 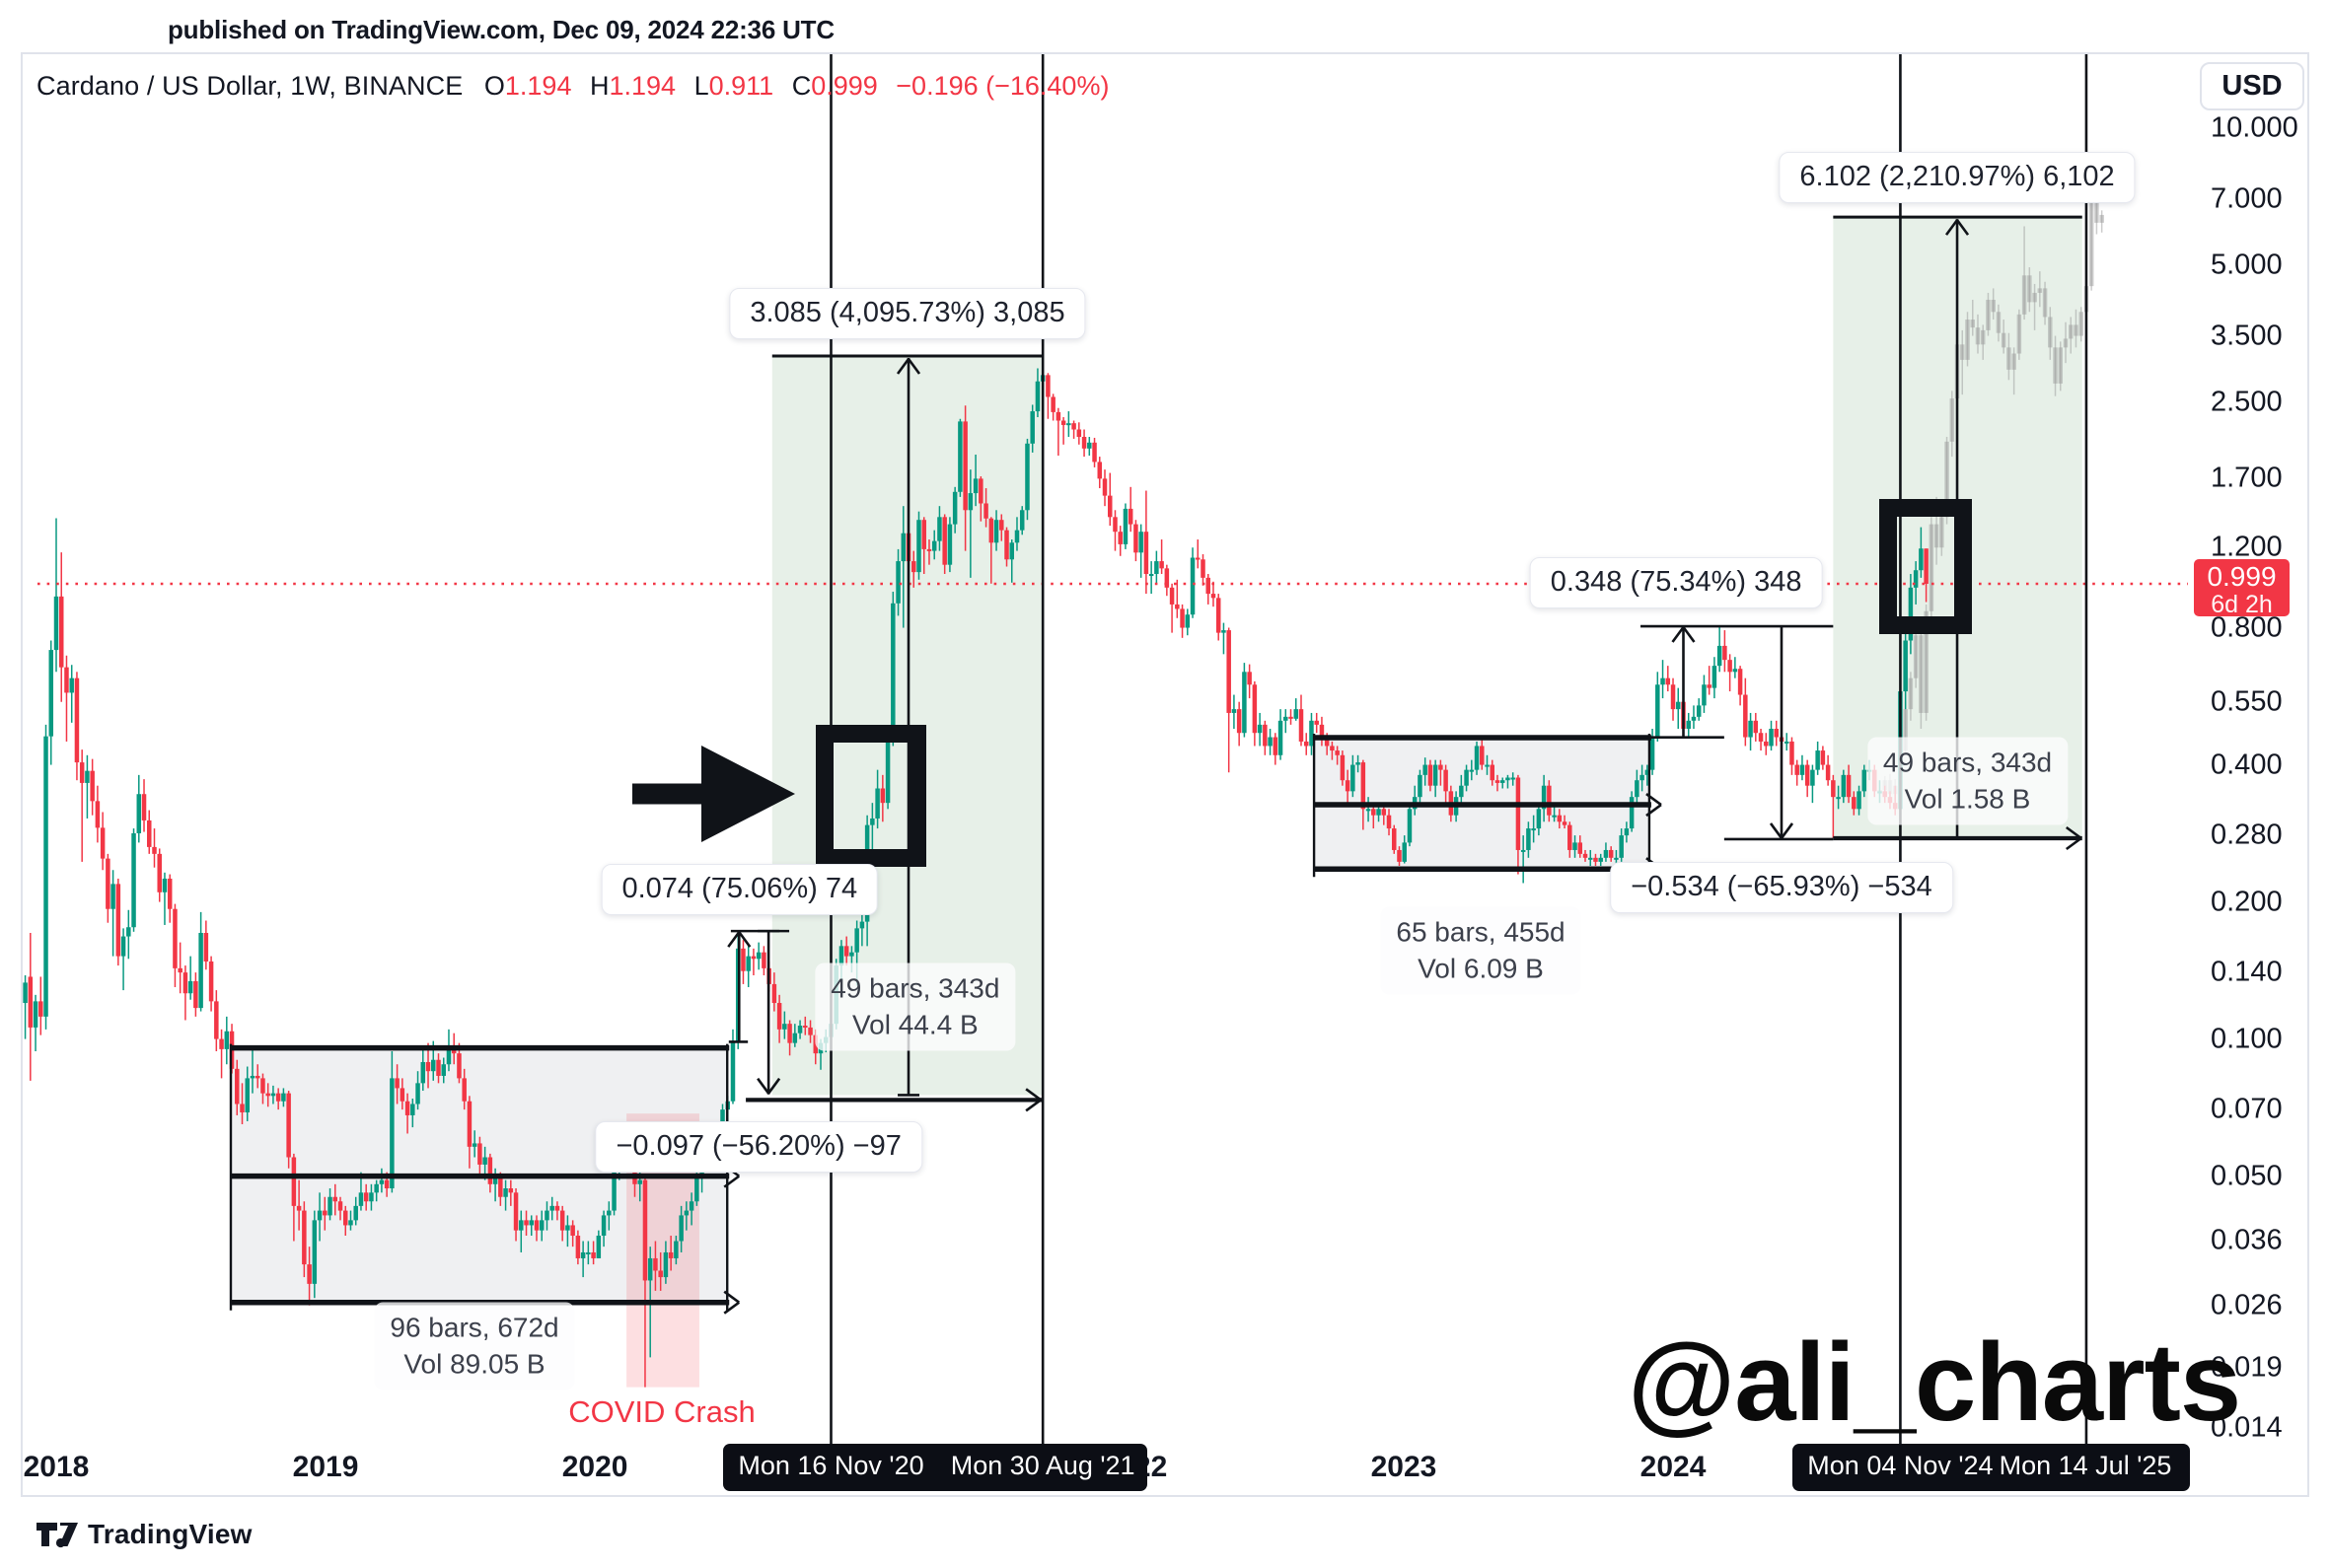 I want to click on range-stats-label: 49 bars, 343d Vol 1.58 B, so click(x=1968, y=781).